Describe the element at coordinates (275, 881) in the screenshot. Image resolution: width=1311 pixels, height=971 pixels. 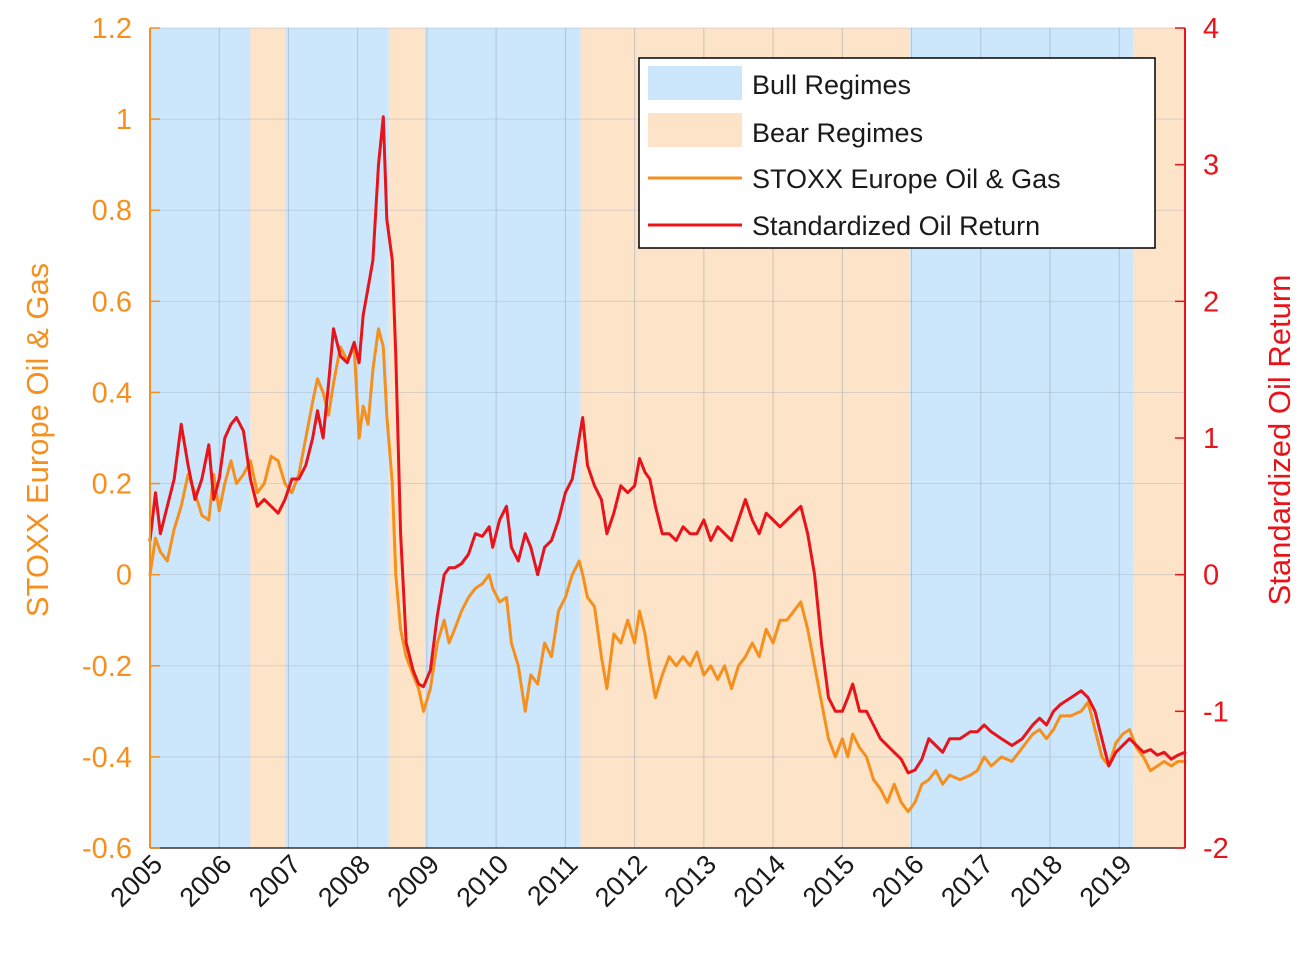
I see `x-tick-label: 2007` at that location.